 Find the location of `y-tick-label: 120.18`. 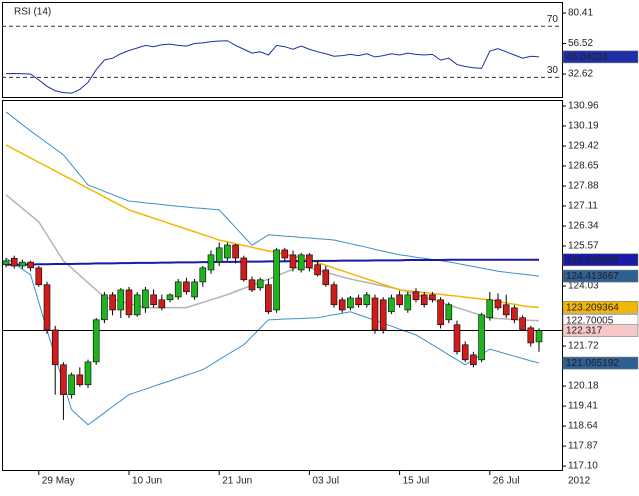

y-tick-label: 120.18 is located at coordinates (583, 386).